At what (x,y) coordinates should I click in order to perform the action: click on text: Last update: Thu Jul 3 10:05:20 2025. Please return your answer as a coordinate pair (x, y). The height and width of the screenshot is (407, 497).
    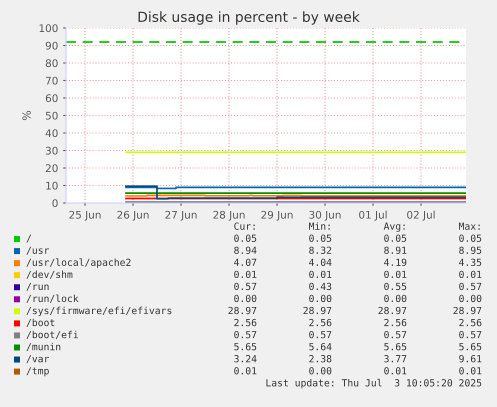
    Looking at the image, I should click on (374, 383).